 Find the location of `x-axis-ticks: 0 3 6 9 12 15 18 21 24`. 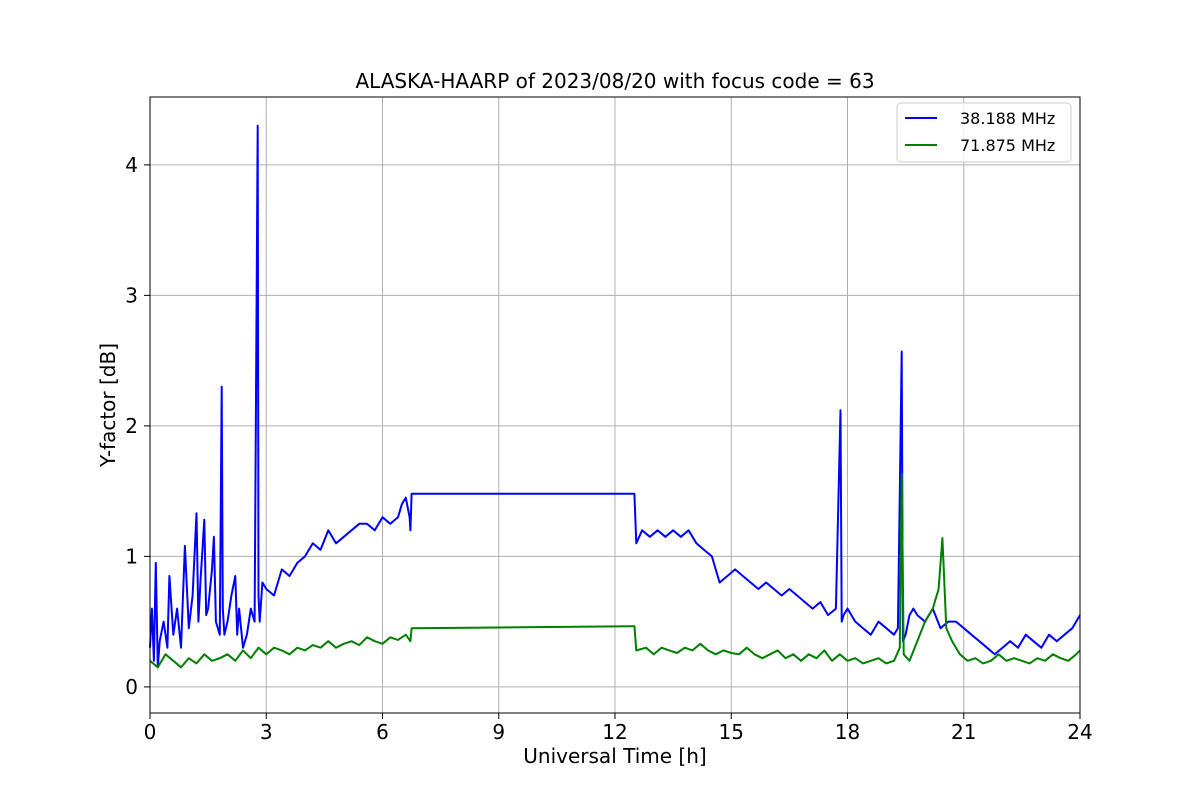

x-axis-ticks: 0 3 6 9 12 15 18 21 24 is located at coordinates (618, 728).